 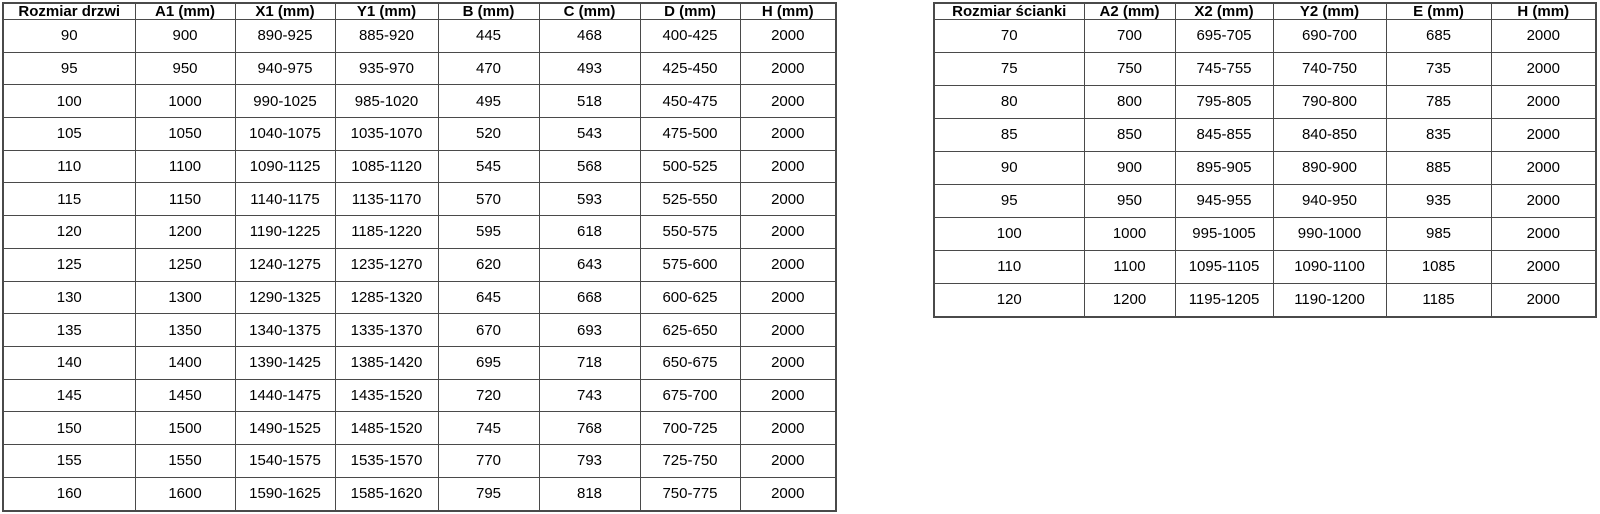 I want to click on data-cell: 990-1000, so click(x=1329, y=233).